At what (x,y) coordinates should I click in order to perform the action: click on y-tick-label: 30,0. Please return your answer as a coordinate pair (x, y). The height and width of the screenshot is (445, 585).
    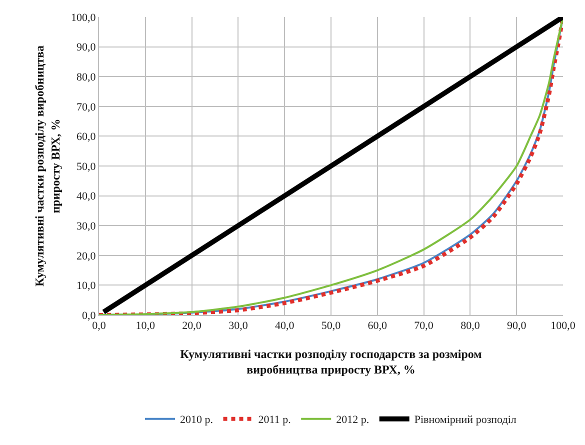
    Looking at the image, I should click on (86, 226).